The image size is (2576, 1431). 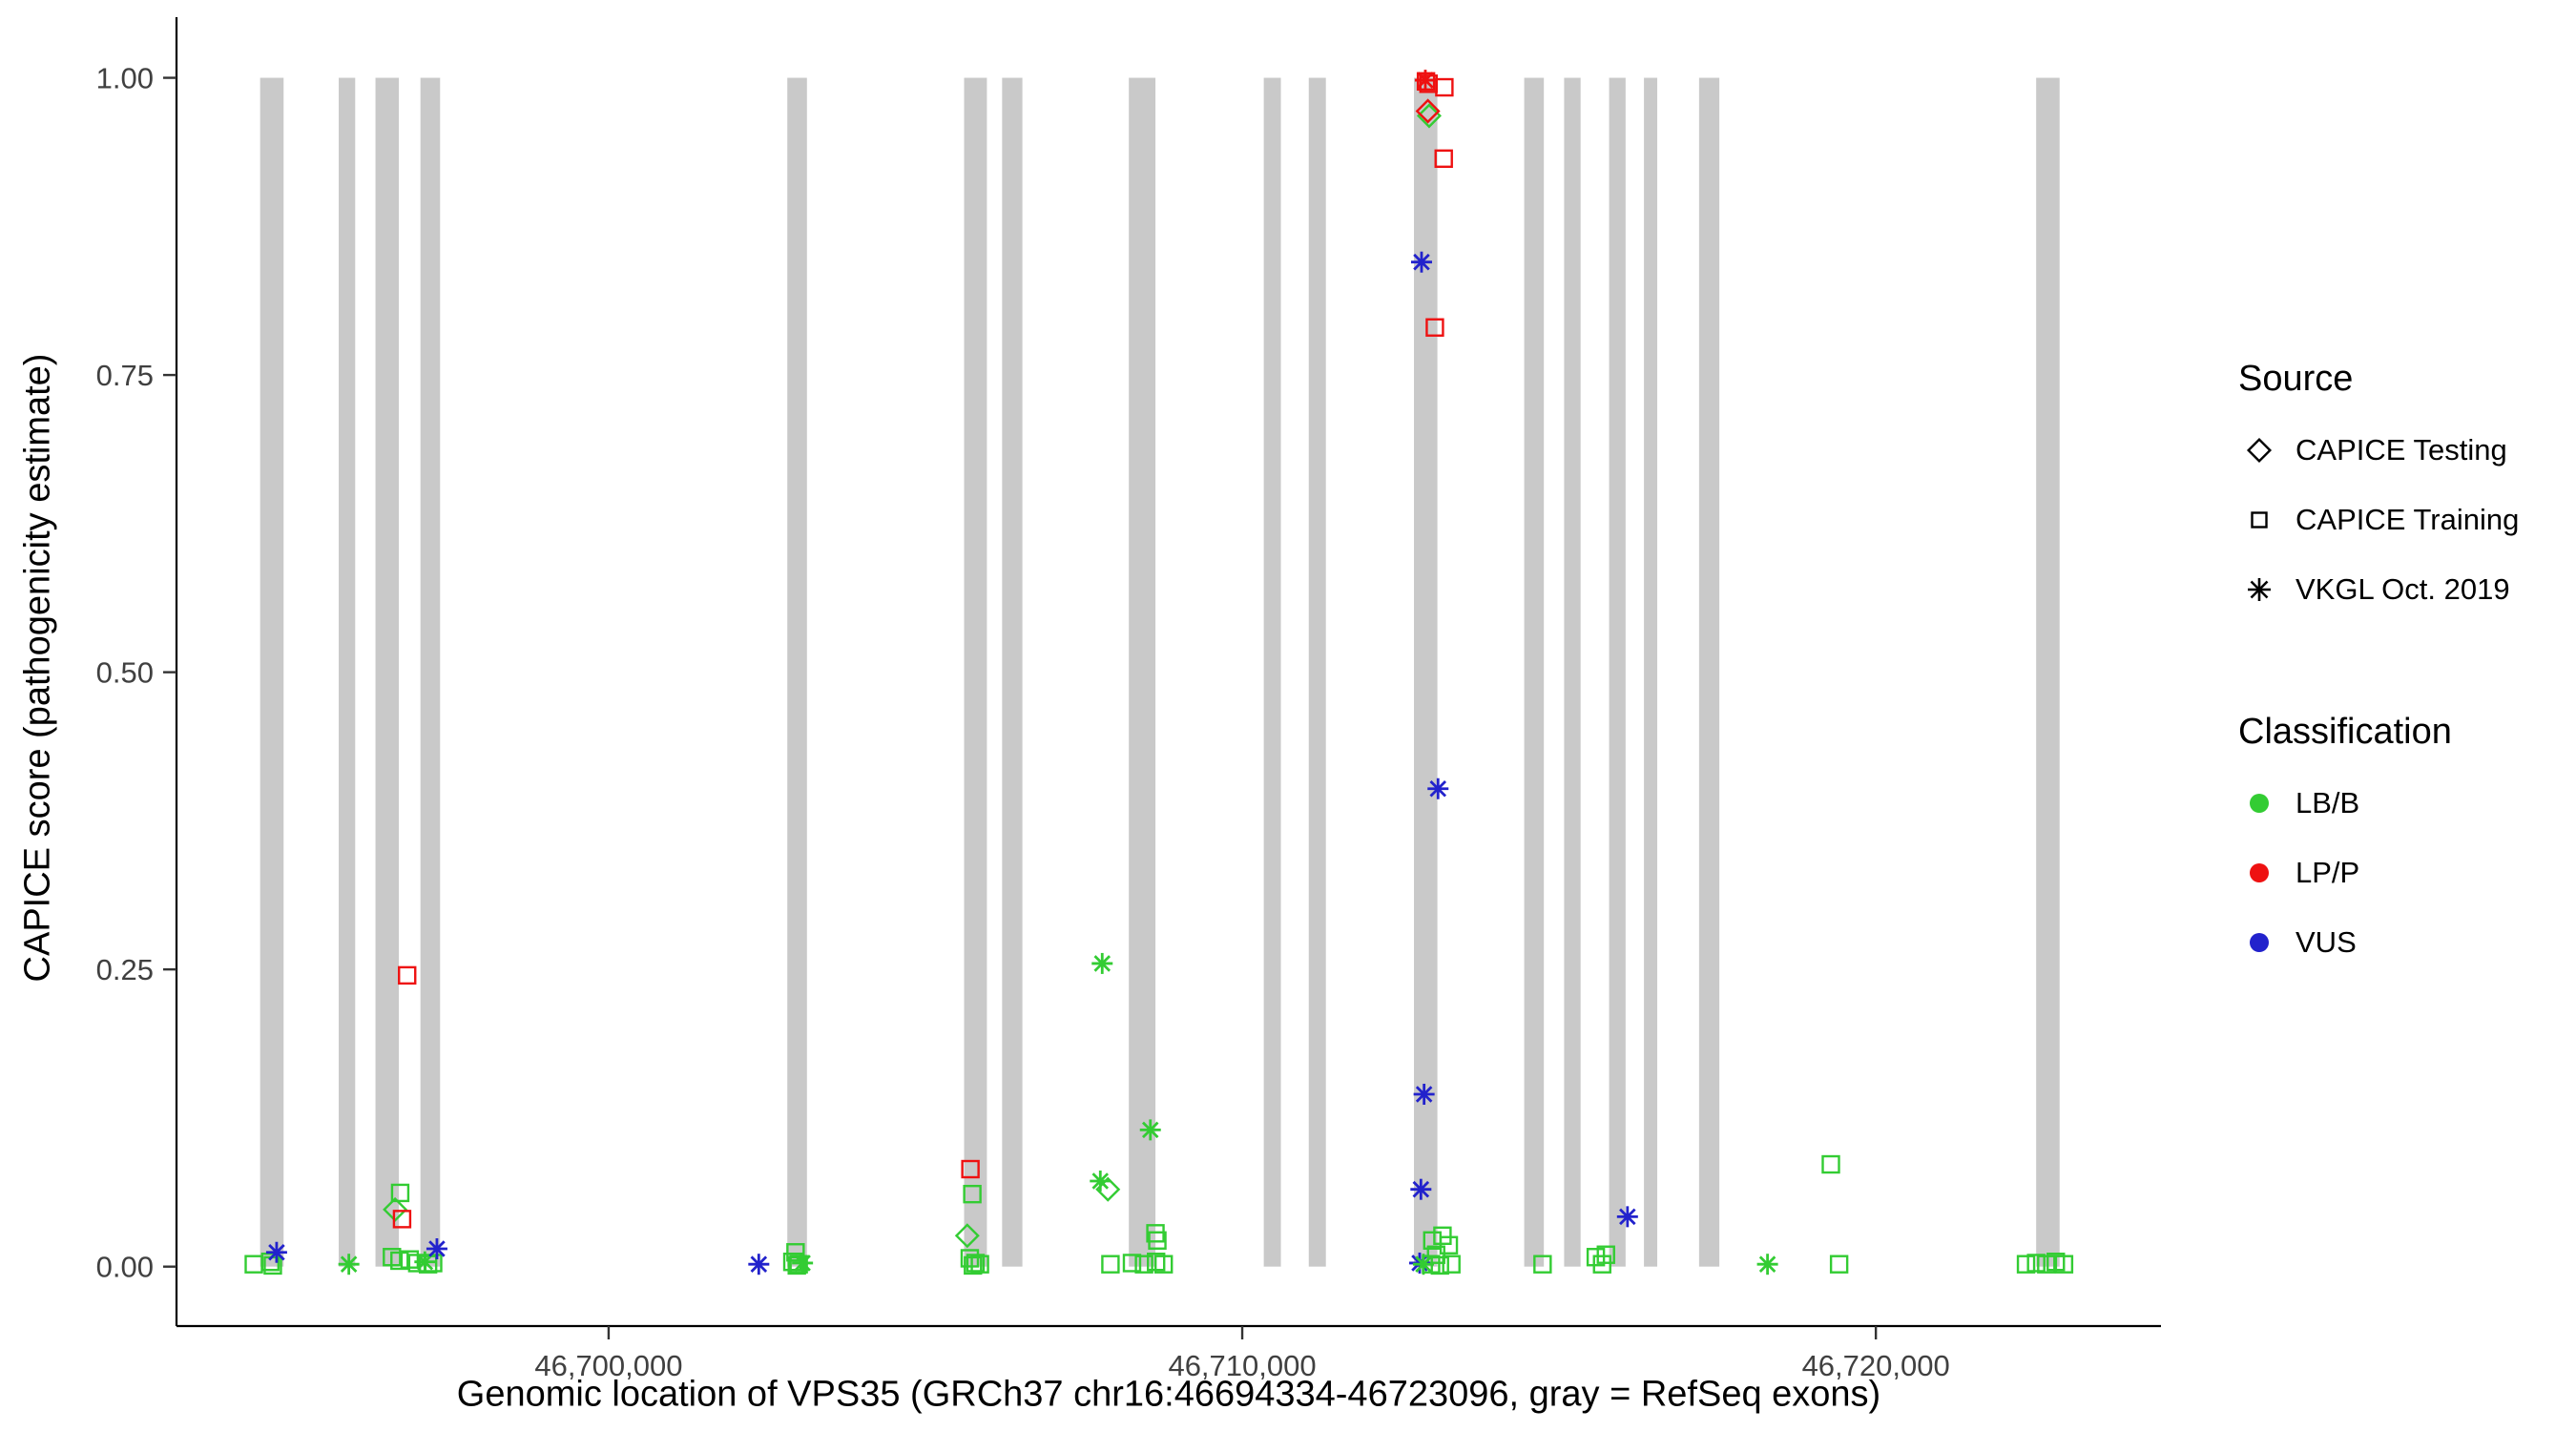 I want to click on legend-label: VUS, so click(x=2326, y=941).